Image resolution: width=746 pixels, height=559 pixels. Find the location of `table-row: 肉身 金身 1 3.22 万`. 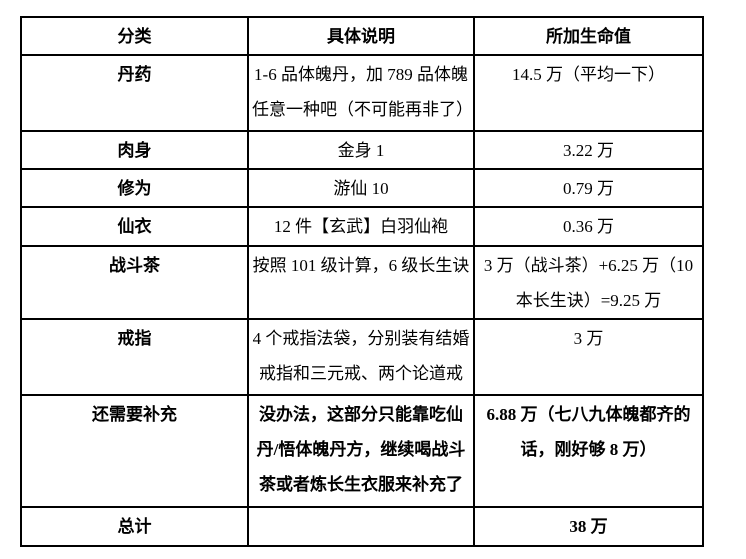

table-row: 肉身 金身 1 3.22 万 is located at coordinates (362, 150).